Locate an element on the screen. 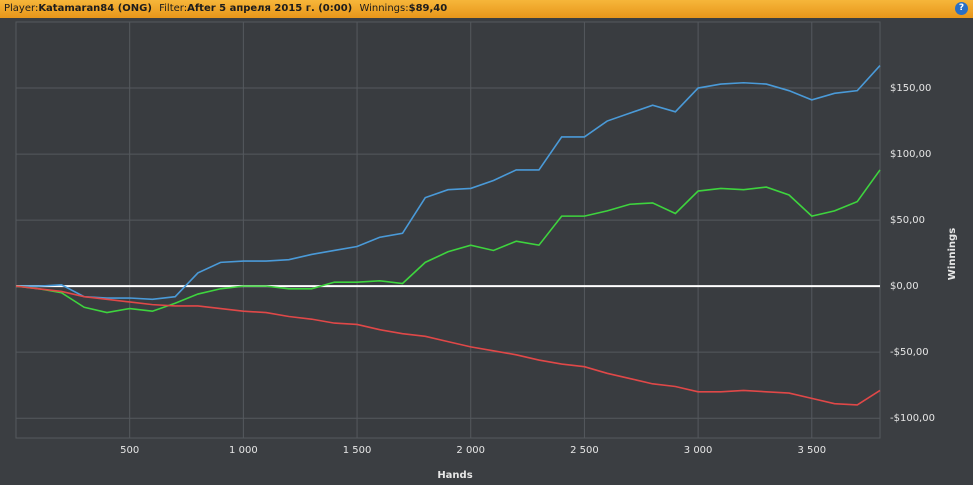 The height and width of the screenshot is (485, 973). player-label: Player: is located at coordinates (21, 8).